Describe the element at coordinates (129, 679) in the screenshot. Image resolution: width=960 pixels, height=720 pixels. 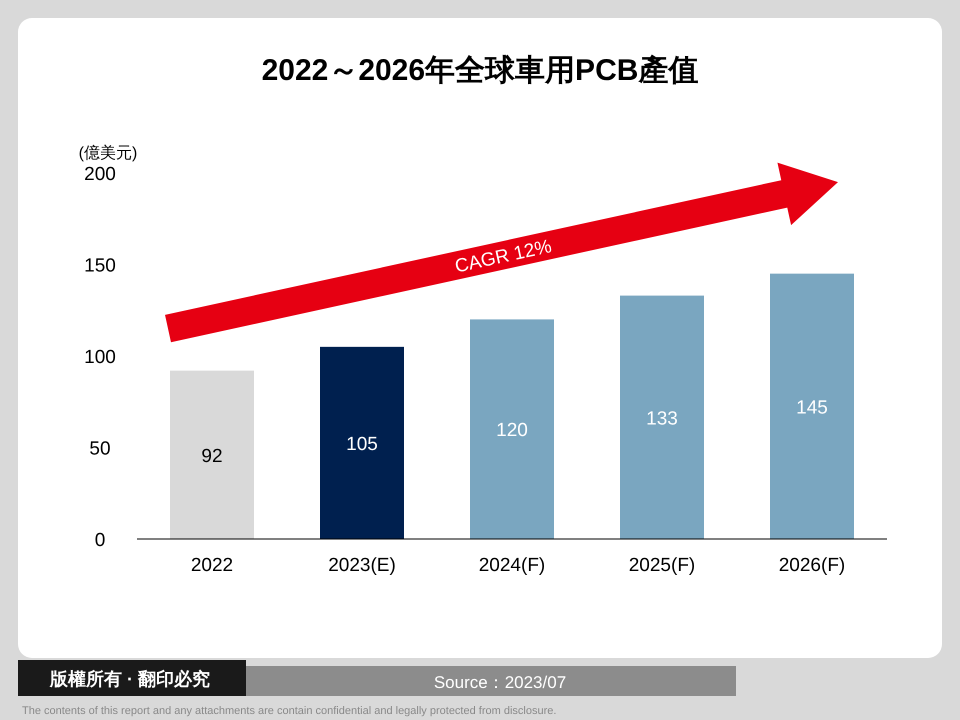
I see `text: 版權所有 · 翻印必究` at that location.